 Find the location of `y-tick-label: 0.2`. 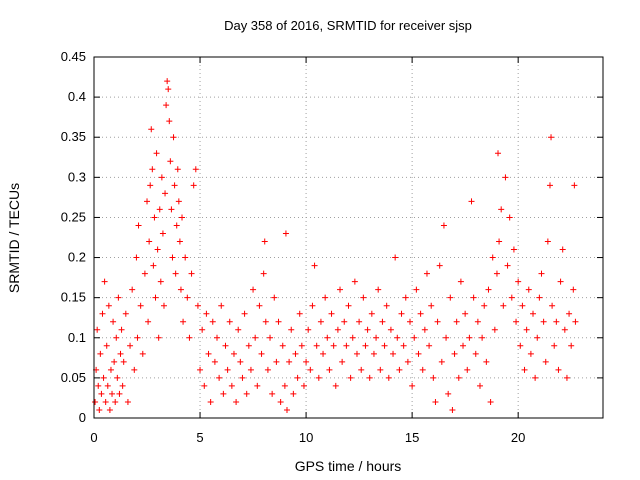

y-tick-label: 0.2 is located at coordinates (77, 257).